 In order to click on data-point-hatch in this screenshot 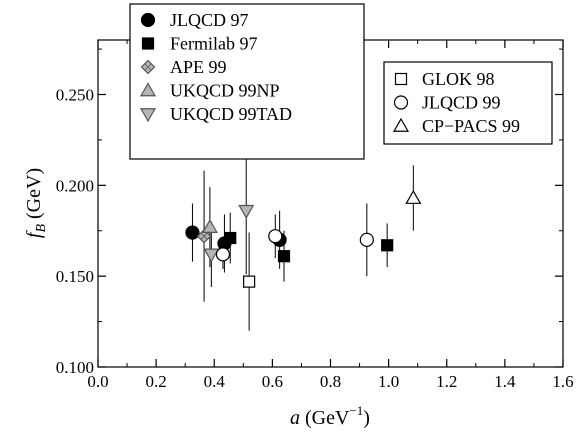, I will do `click(204, 236)`.